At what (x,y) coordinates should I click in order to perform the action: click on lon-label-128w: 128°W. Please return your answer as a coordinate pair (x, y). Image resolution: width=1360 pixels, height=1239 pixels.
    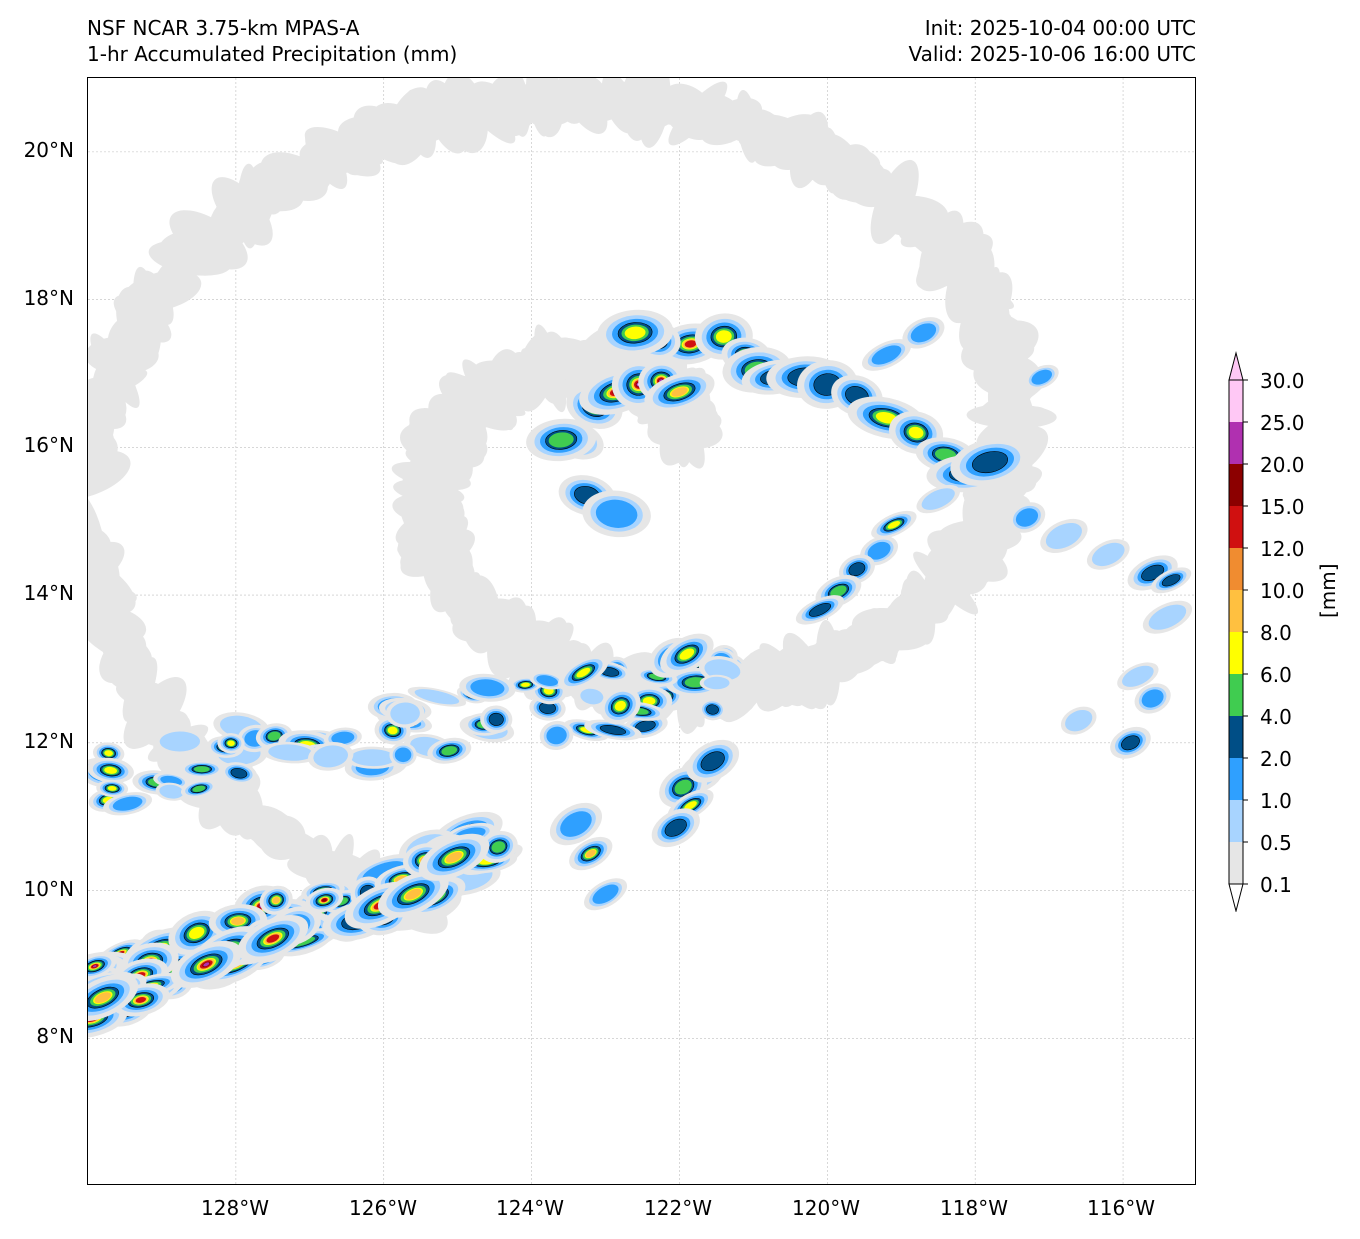
    Looking at the image, I should click on (235, 1208).